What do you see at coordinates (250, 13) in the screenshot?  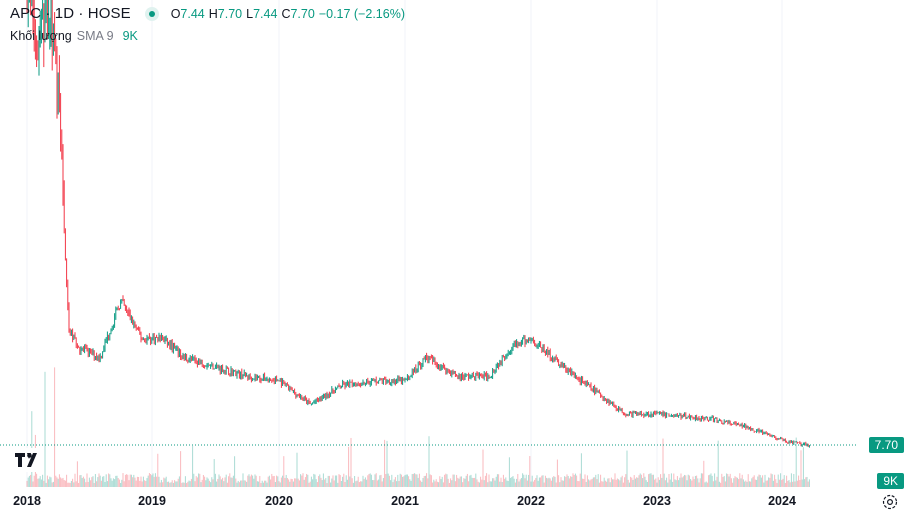 I see `low-key: L` at bounding box center [250, 13].